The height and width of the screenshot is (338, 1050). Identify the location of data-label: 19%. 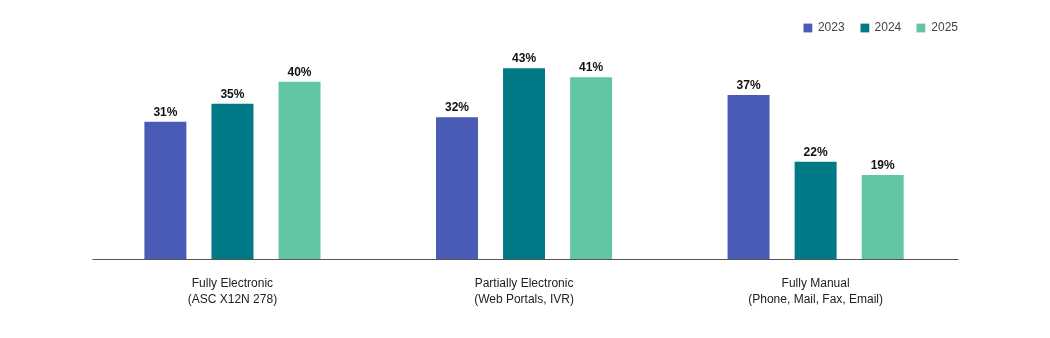
(883, 165).